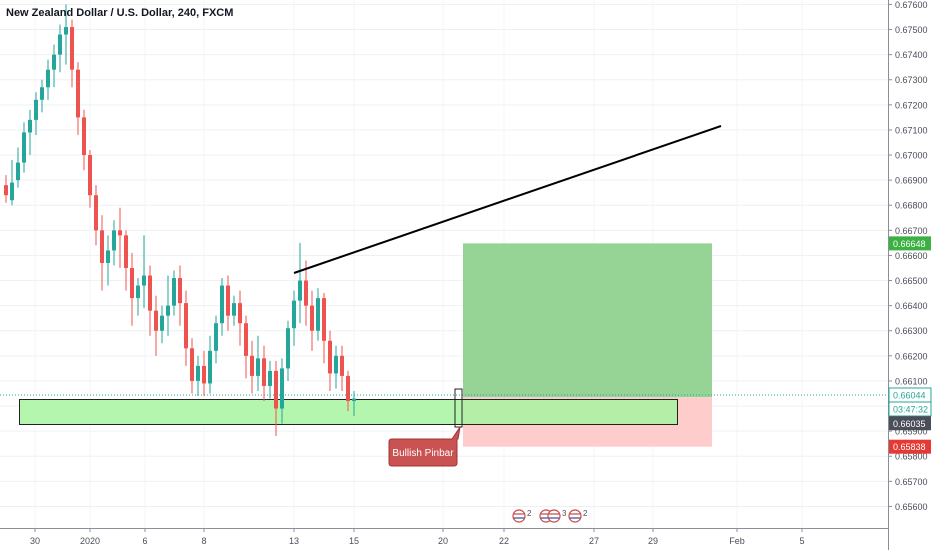 This screenshot has height=555, width=932. Describe the element at coordinates (911, 80) in the screenshot. I see `price-tick-label: 0.67300` at that location.